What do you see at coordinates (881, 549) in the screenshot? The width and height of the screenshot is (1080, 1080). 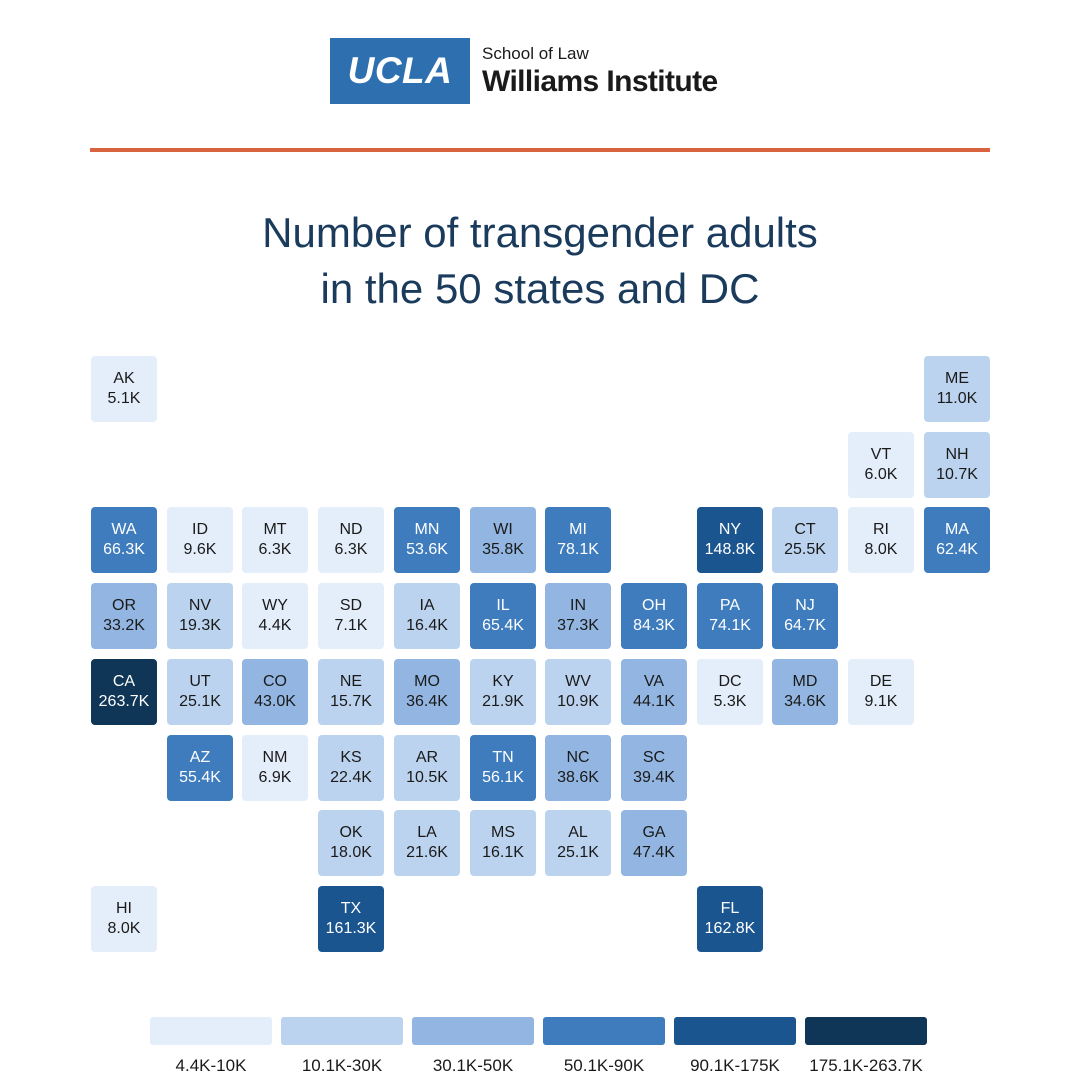 I see `state-value: 8.0K` at bounding box center [881, 549].